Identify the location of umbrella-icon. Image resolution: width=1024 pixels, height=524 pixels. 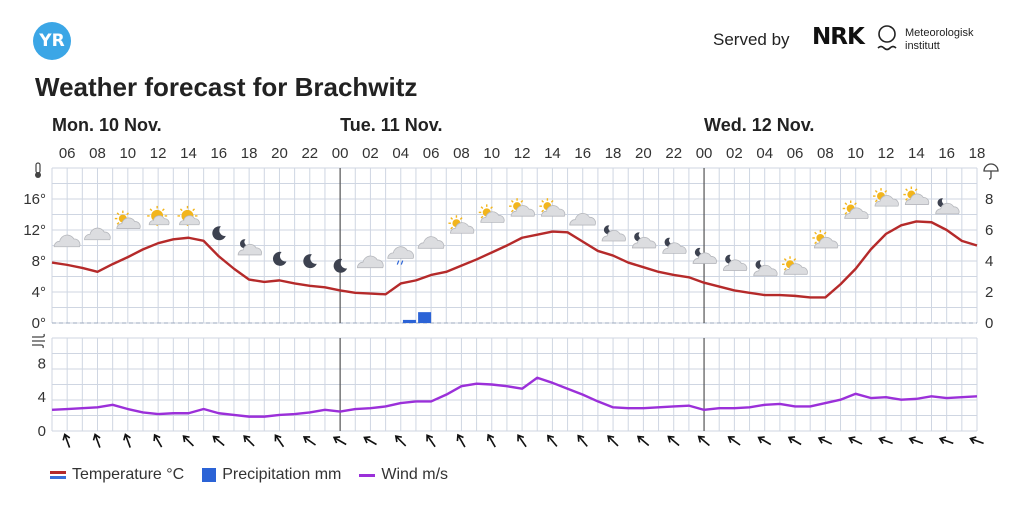
(991, 171).